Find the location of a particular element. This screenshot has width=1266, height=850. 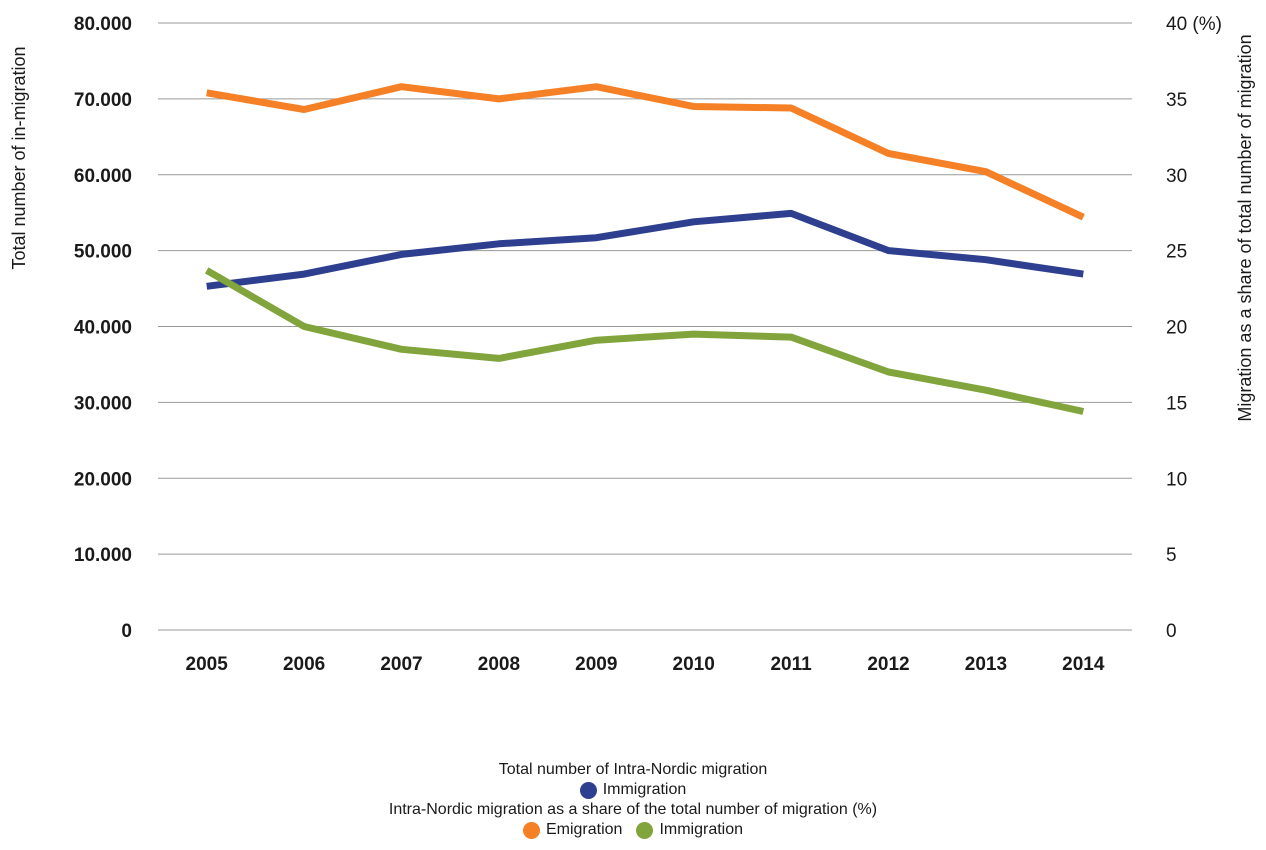

left-tick-label: 0 is located at coordinates (126, 631).